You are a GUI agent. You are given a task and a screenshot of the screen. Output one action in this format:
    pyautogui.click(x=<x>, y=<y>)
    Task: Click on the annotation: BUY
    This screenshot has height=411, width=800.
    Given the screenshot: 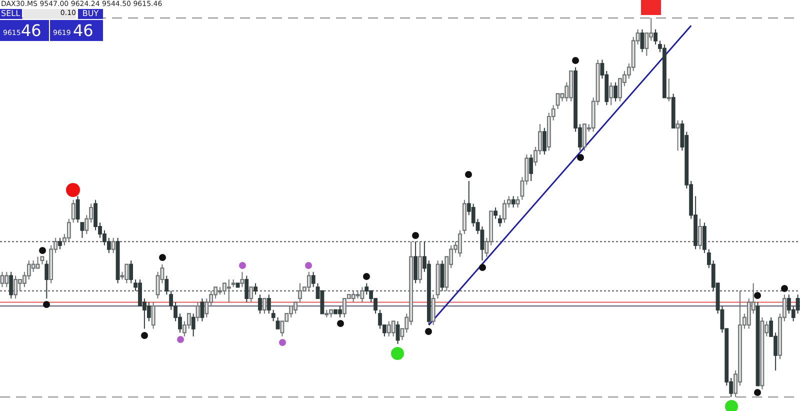 What is the action you would take?
    pyautogui.click(x=90, y=14)
    